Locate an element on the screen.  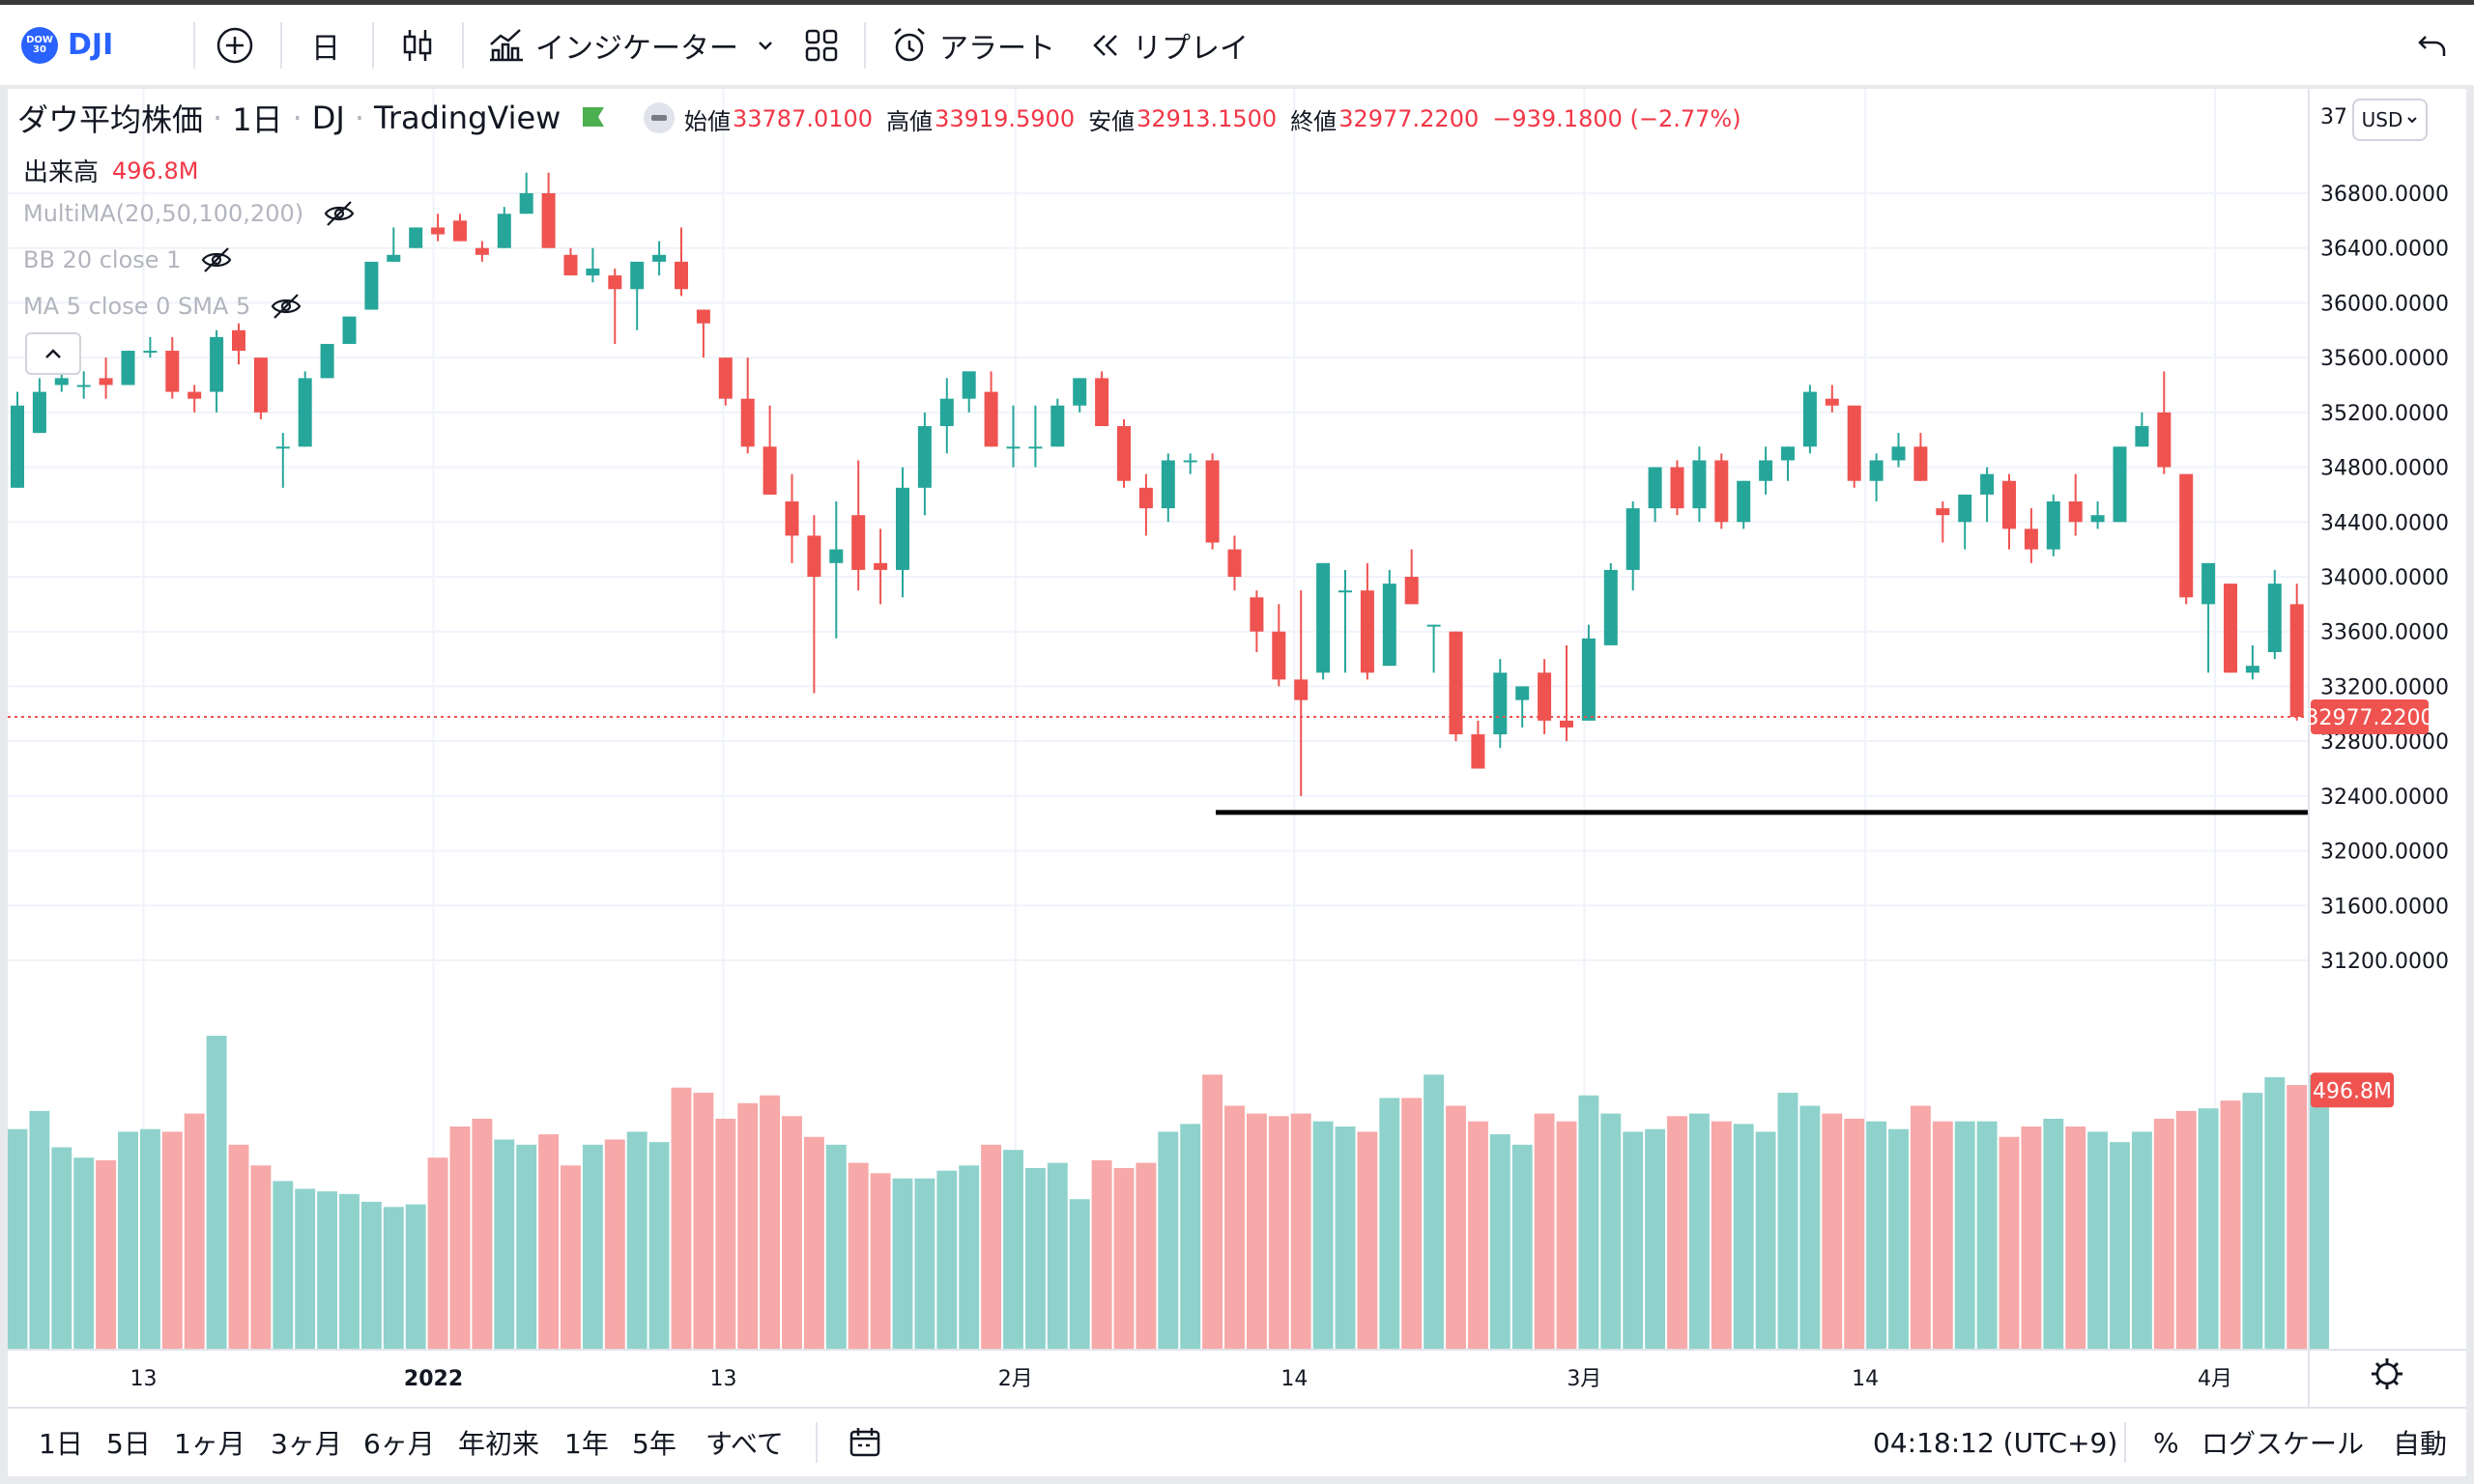
range-5y: 5年 is located at coordinates (654, 1444).